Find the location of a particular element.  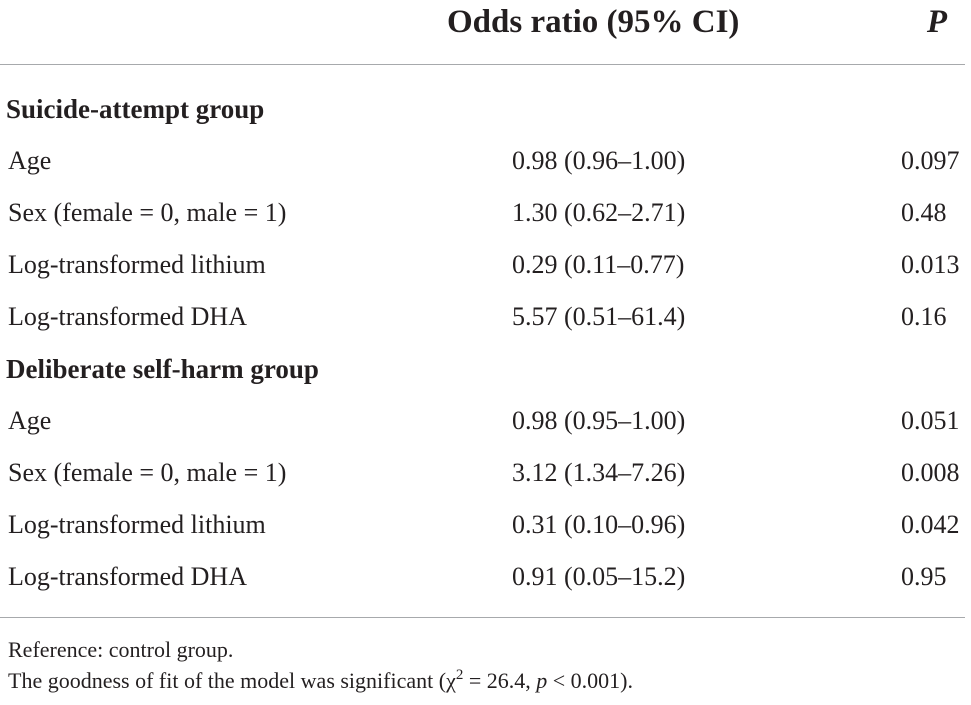

p-value: 0.48 is located at coordinates (924, 212).